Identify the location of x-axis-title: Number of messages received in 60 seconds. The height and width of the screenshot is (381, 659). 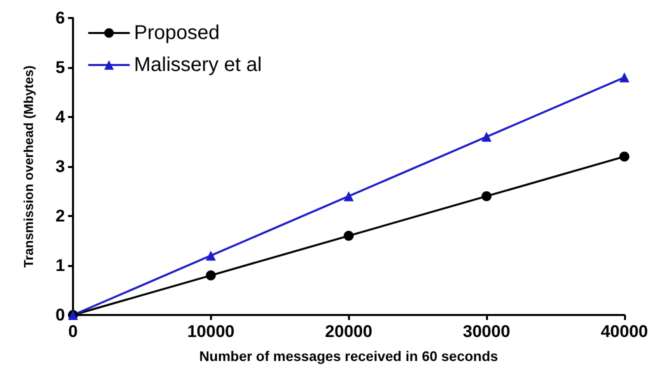
(348, 356).